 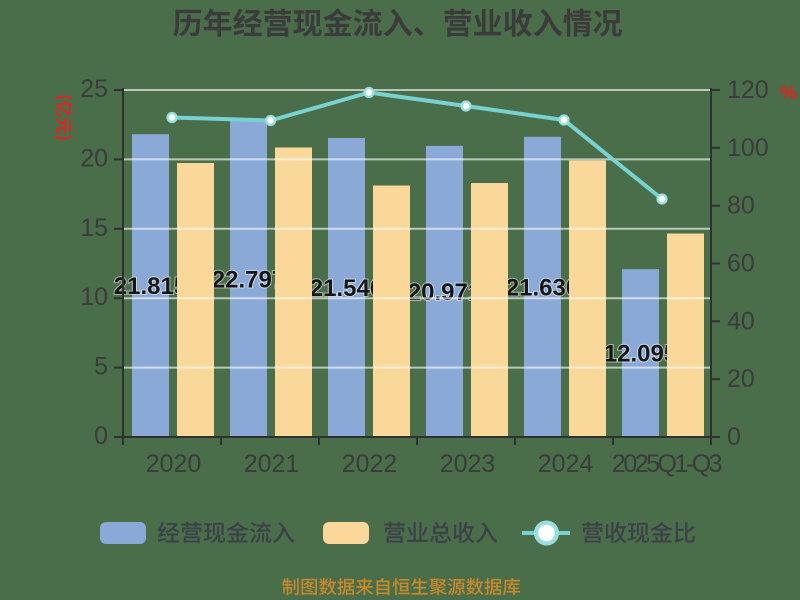 What do you see at coordinates (566, 464) in the screenshot?
I see `svg-text: 2024` at bounding box center [566, 464].